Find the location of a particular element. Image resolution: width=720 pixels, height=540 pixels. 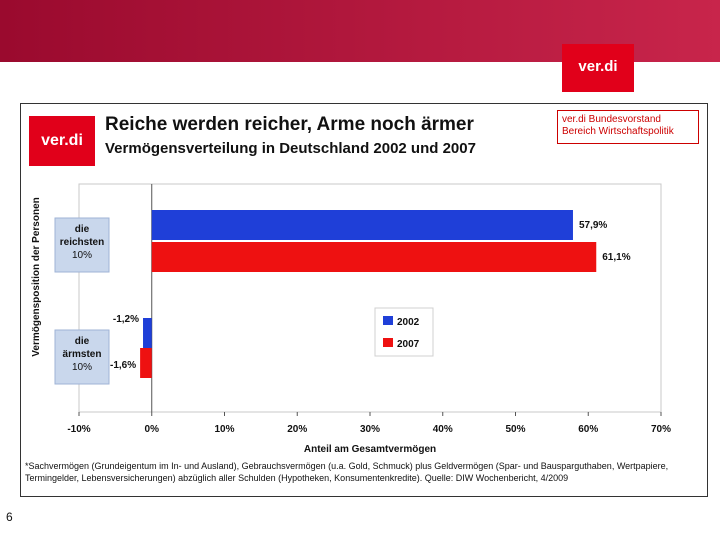

x-tick-label: 20% is located at coordinates (297, 429).